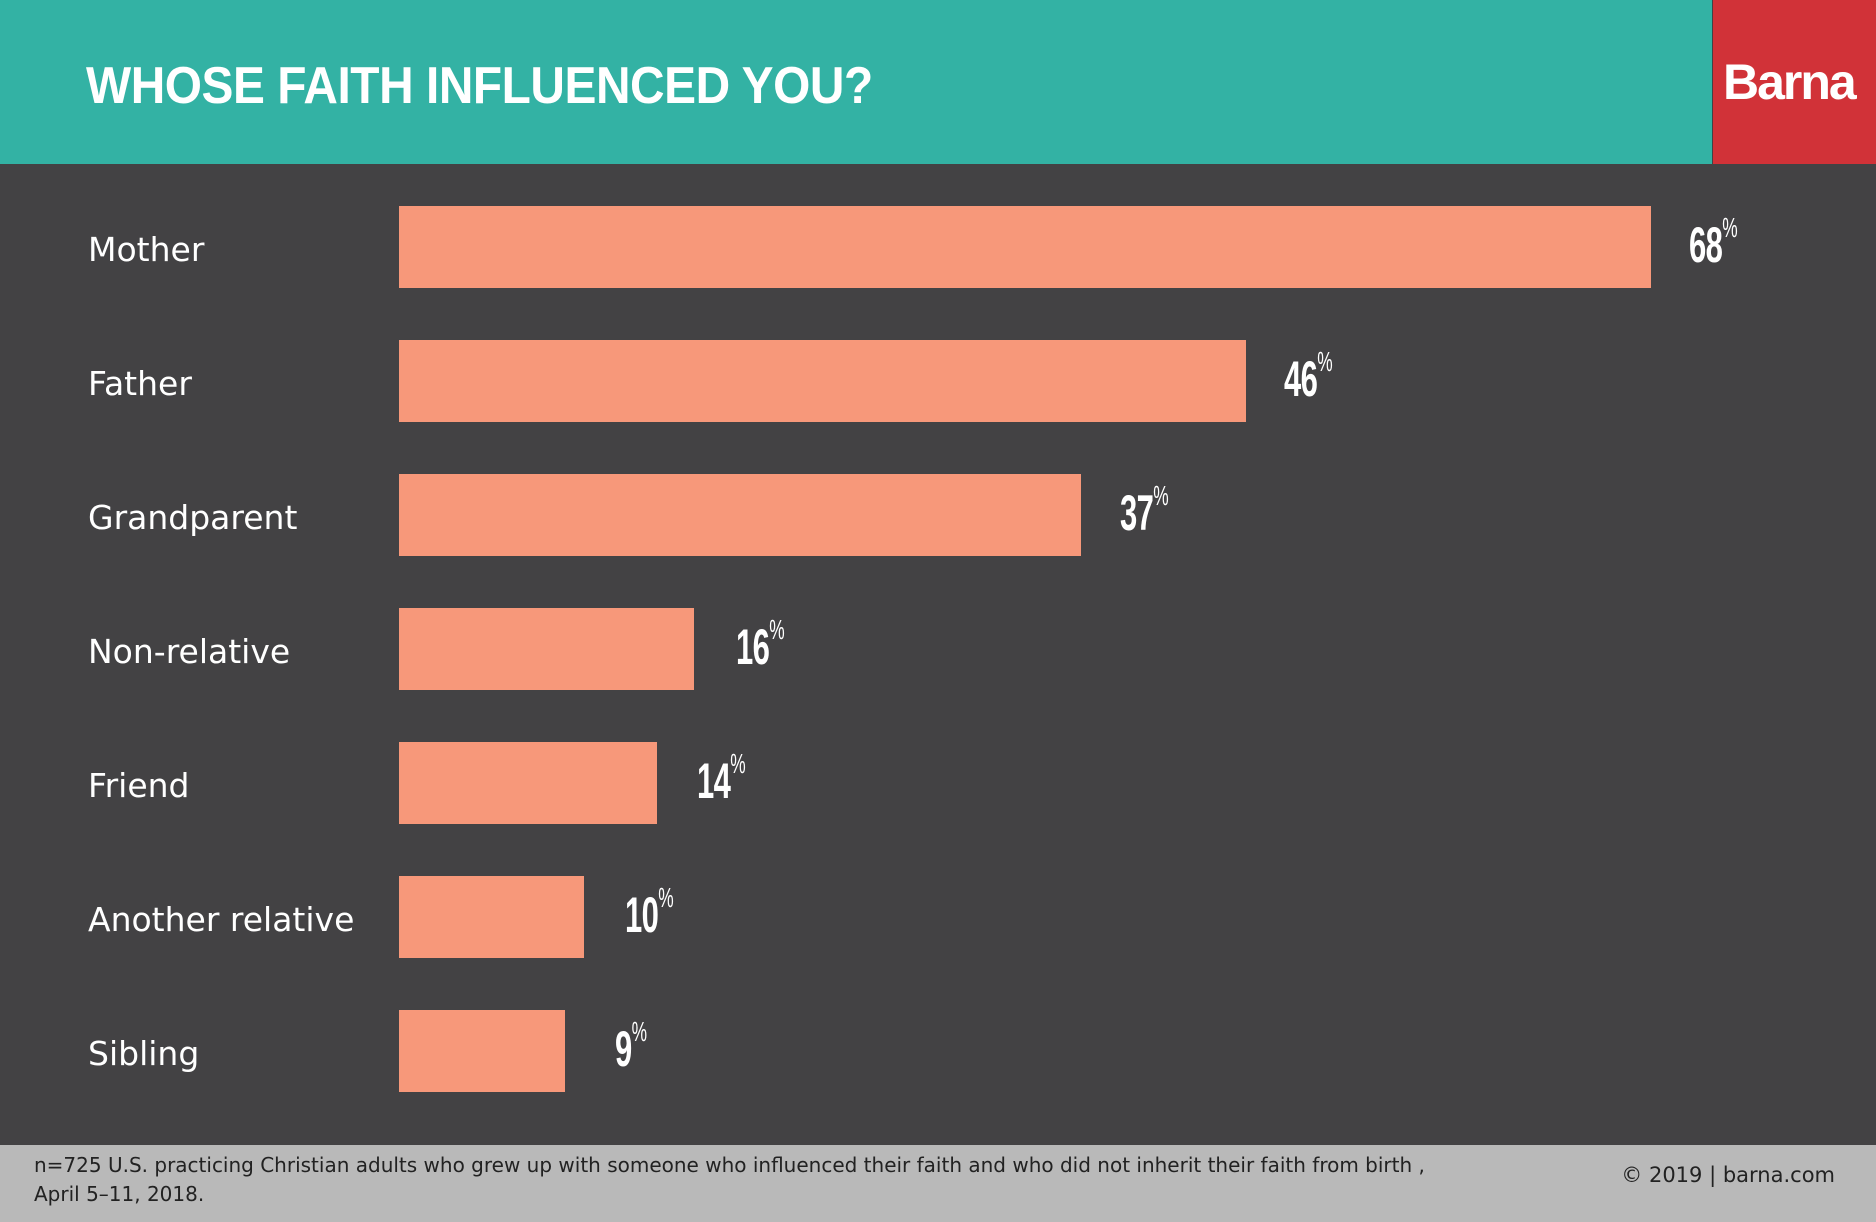 This screenshot has width=1876, height=1222. I want to click on category-label: Friend, so click(139, 785).